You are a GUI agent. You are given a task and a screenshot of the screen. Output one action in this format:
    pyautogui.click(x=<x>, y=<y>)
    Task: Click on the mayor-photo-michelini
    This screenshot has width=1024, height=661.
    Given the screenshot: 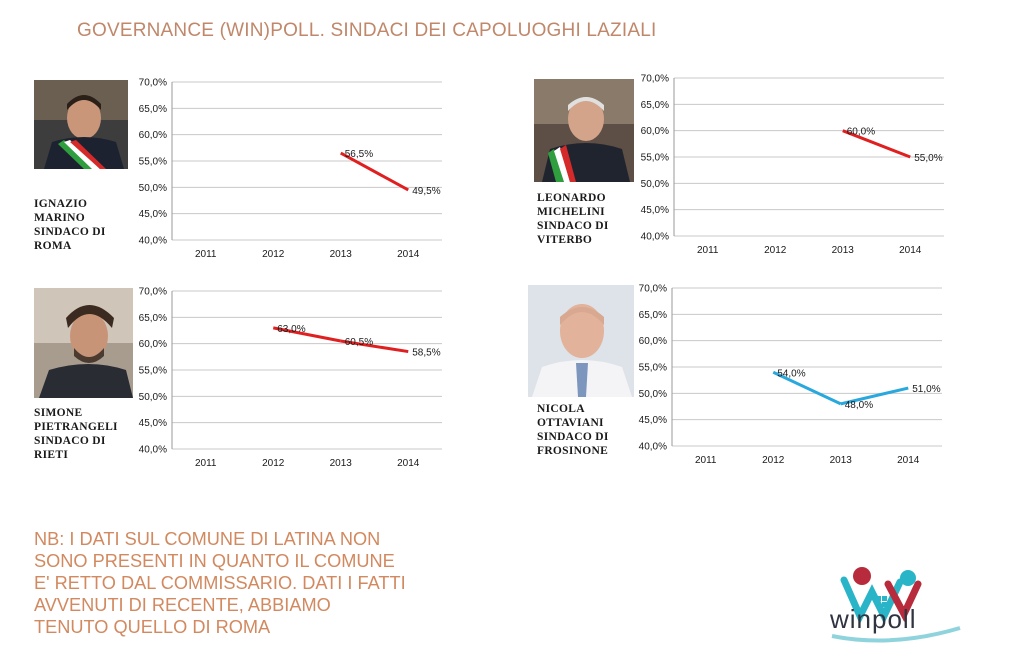 What is the action you would take?
    pyautogui.click(x=584, y=130)
    